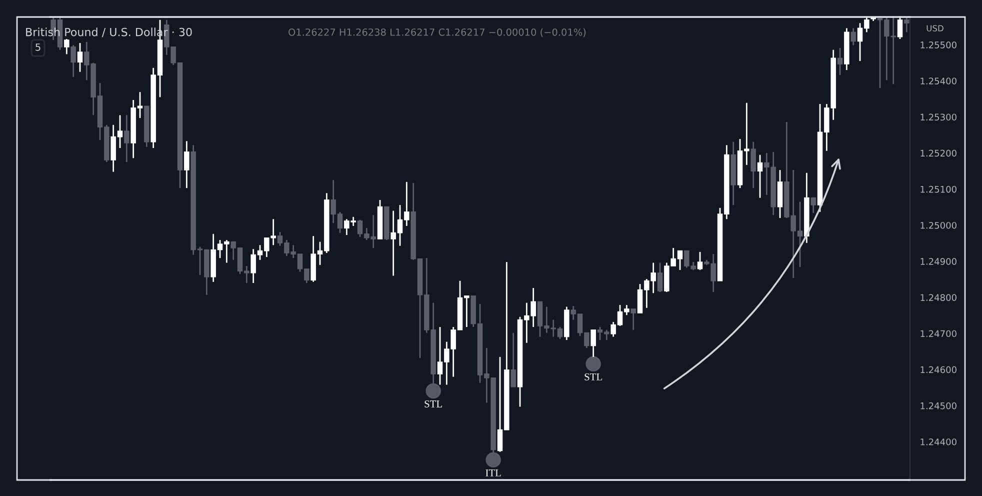 The width and height of the screenshot is (982, 496). I want to click on y-tick-label: 1.24500, so click(938, 406).